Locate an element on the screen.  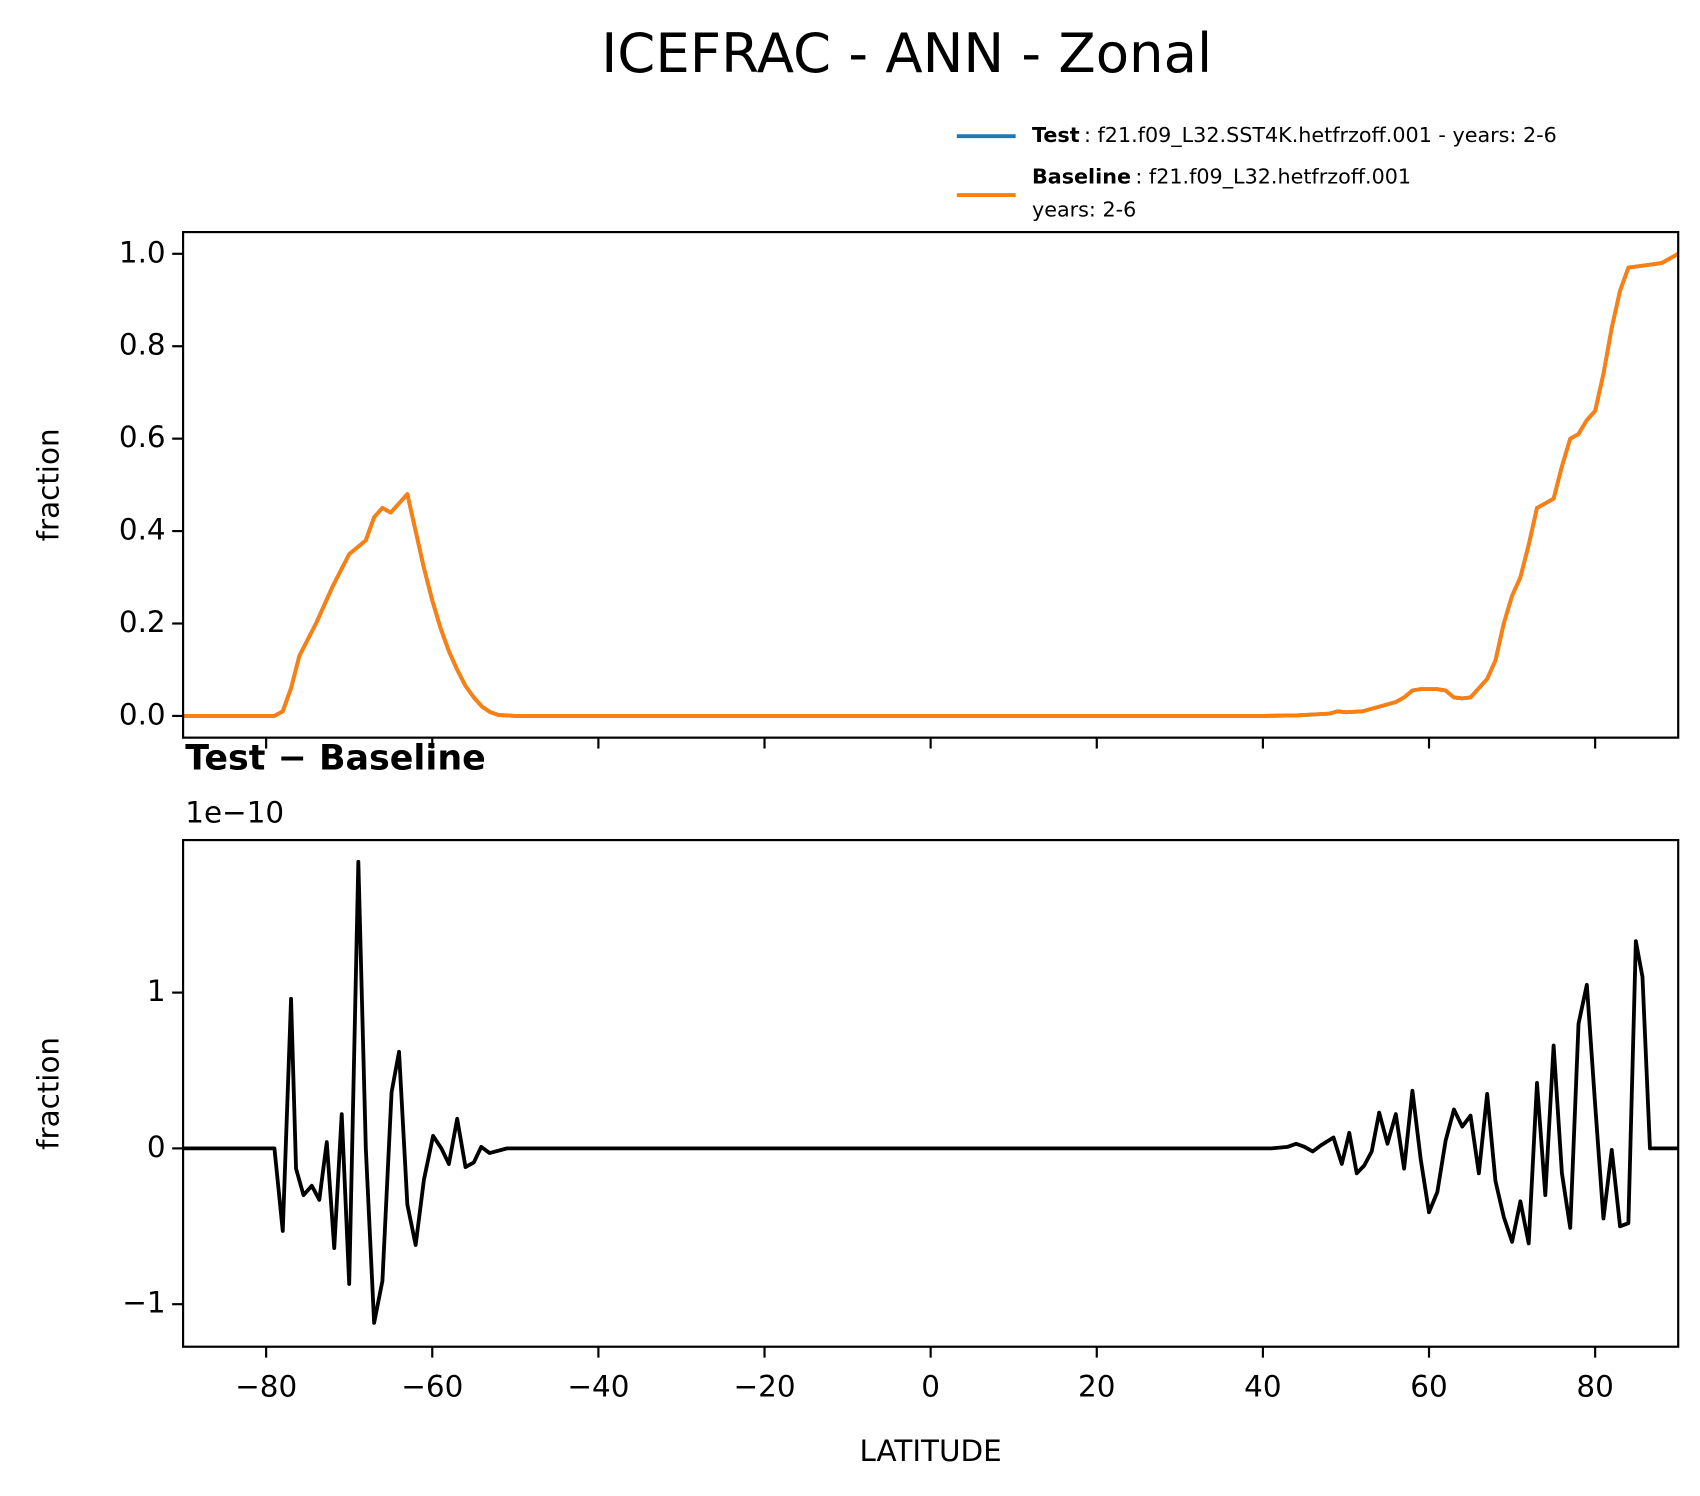
y-tick-label: 1 is located at coordinates (156, 991).